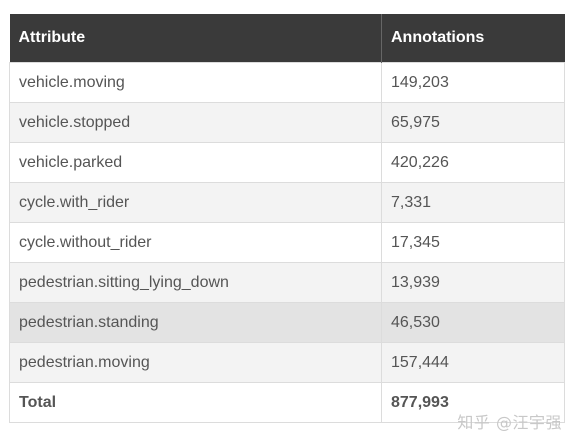 The width and height of the screenshot is (574, 443). I want to click on attribute-cell: vehicle.stopped, so click(195, 122).